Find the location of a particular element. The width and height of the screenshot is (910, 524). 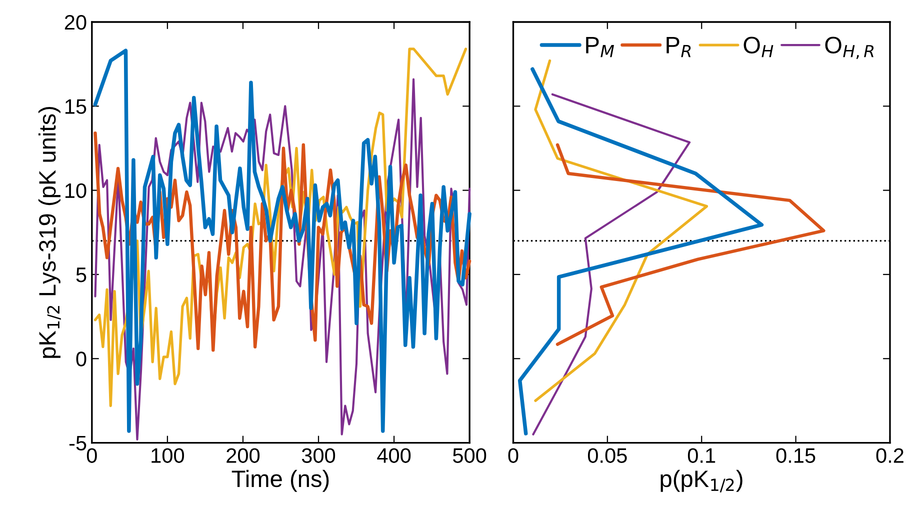

y-tick-label: 15 is located at coordinates (75, 106).